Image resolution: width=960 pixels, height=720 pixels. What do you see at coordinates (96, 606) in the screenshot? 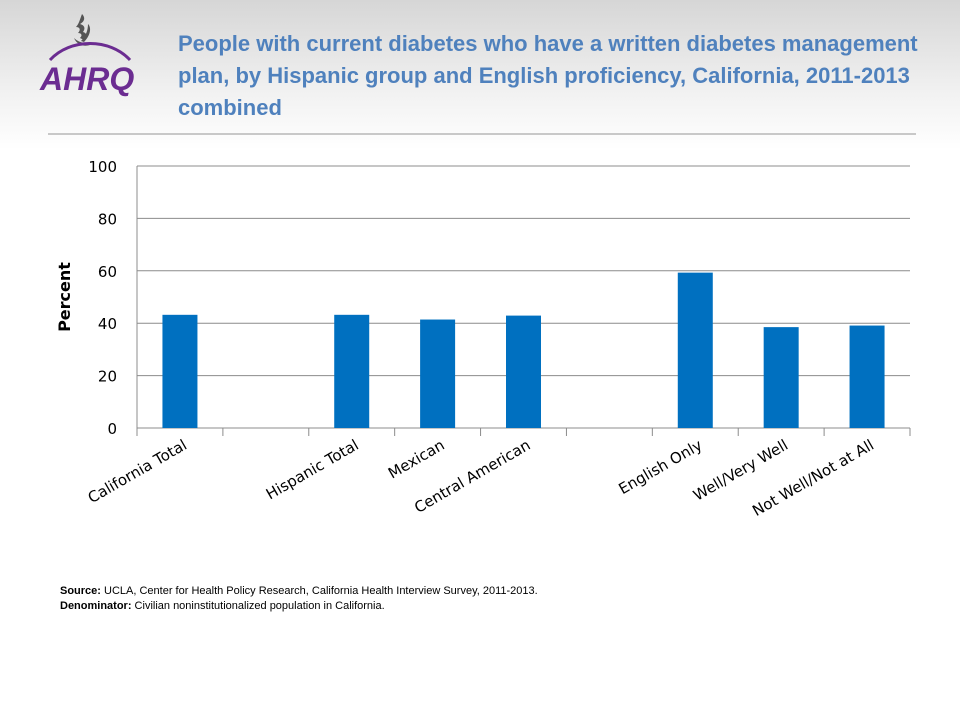
I see `denominator-label: Denominator:` at bounding box center [96, 606].